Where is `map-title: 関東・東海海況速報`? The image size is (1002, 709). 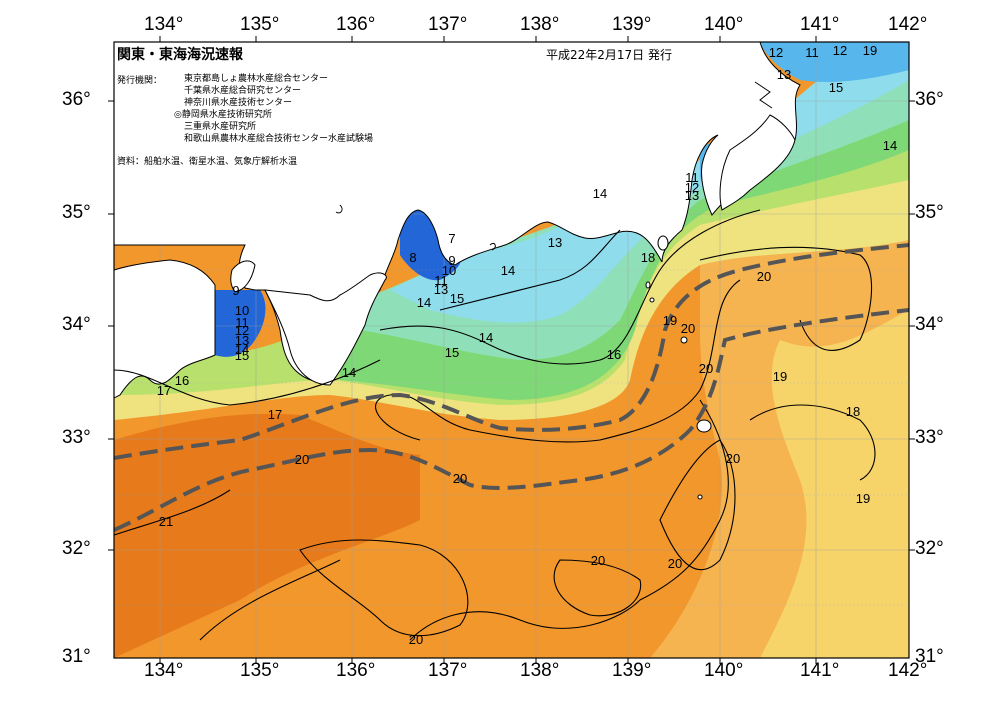 map-title: 関東・東海海況速報 is located at coordinates (180, 55).